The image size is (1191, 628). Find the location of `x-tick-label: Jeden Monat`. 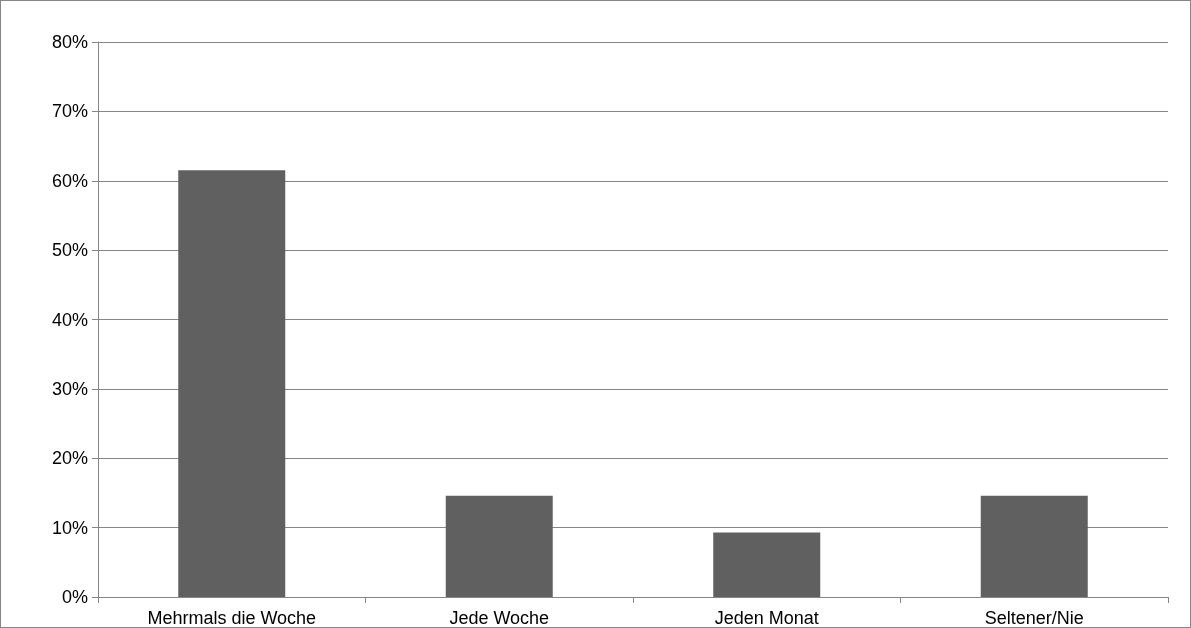

x-tick-label: Jeden Monat is located at coordinates (766, 618).